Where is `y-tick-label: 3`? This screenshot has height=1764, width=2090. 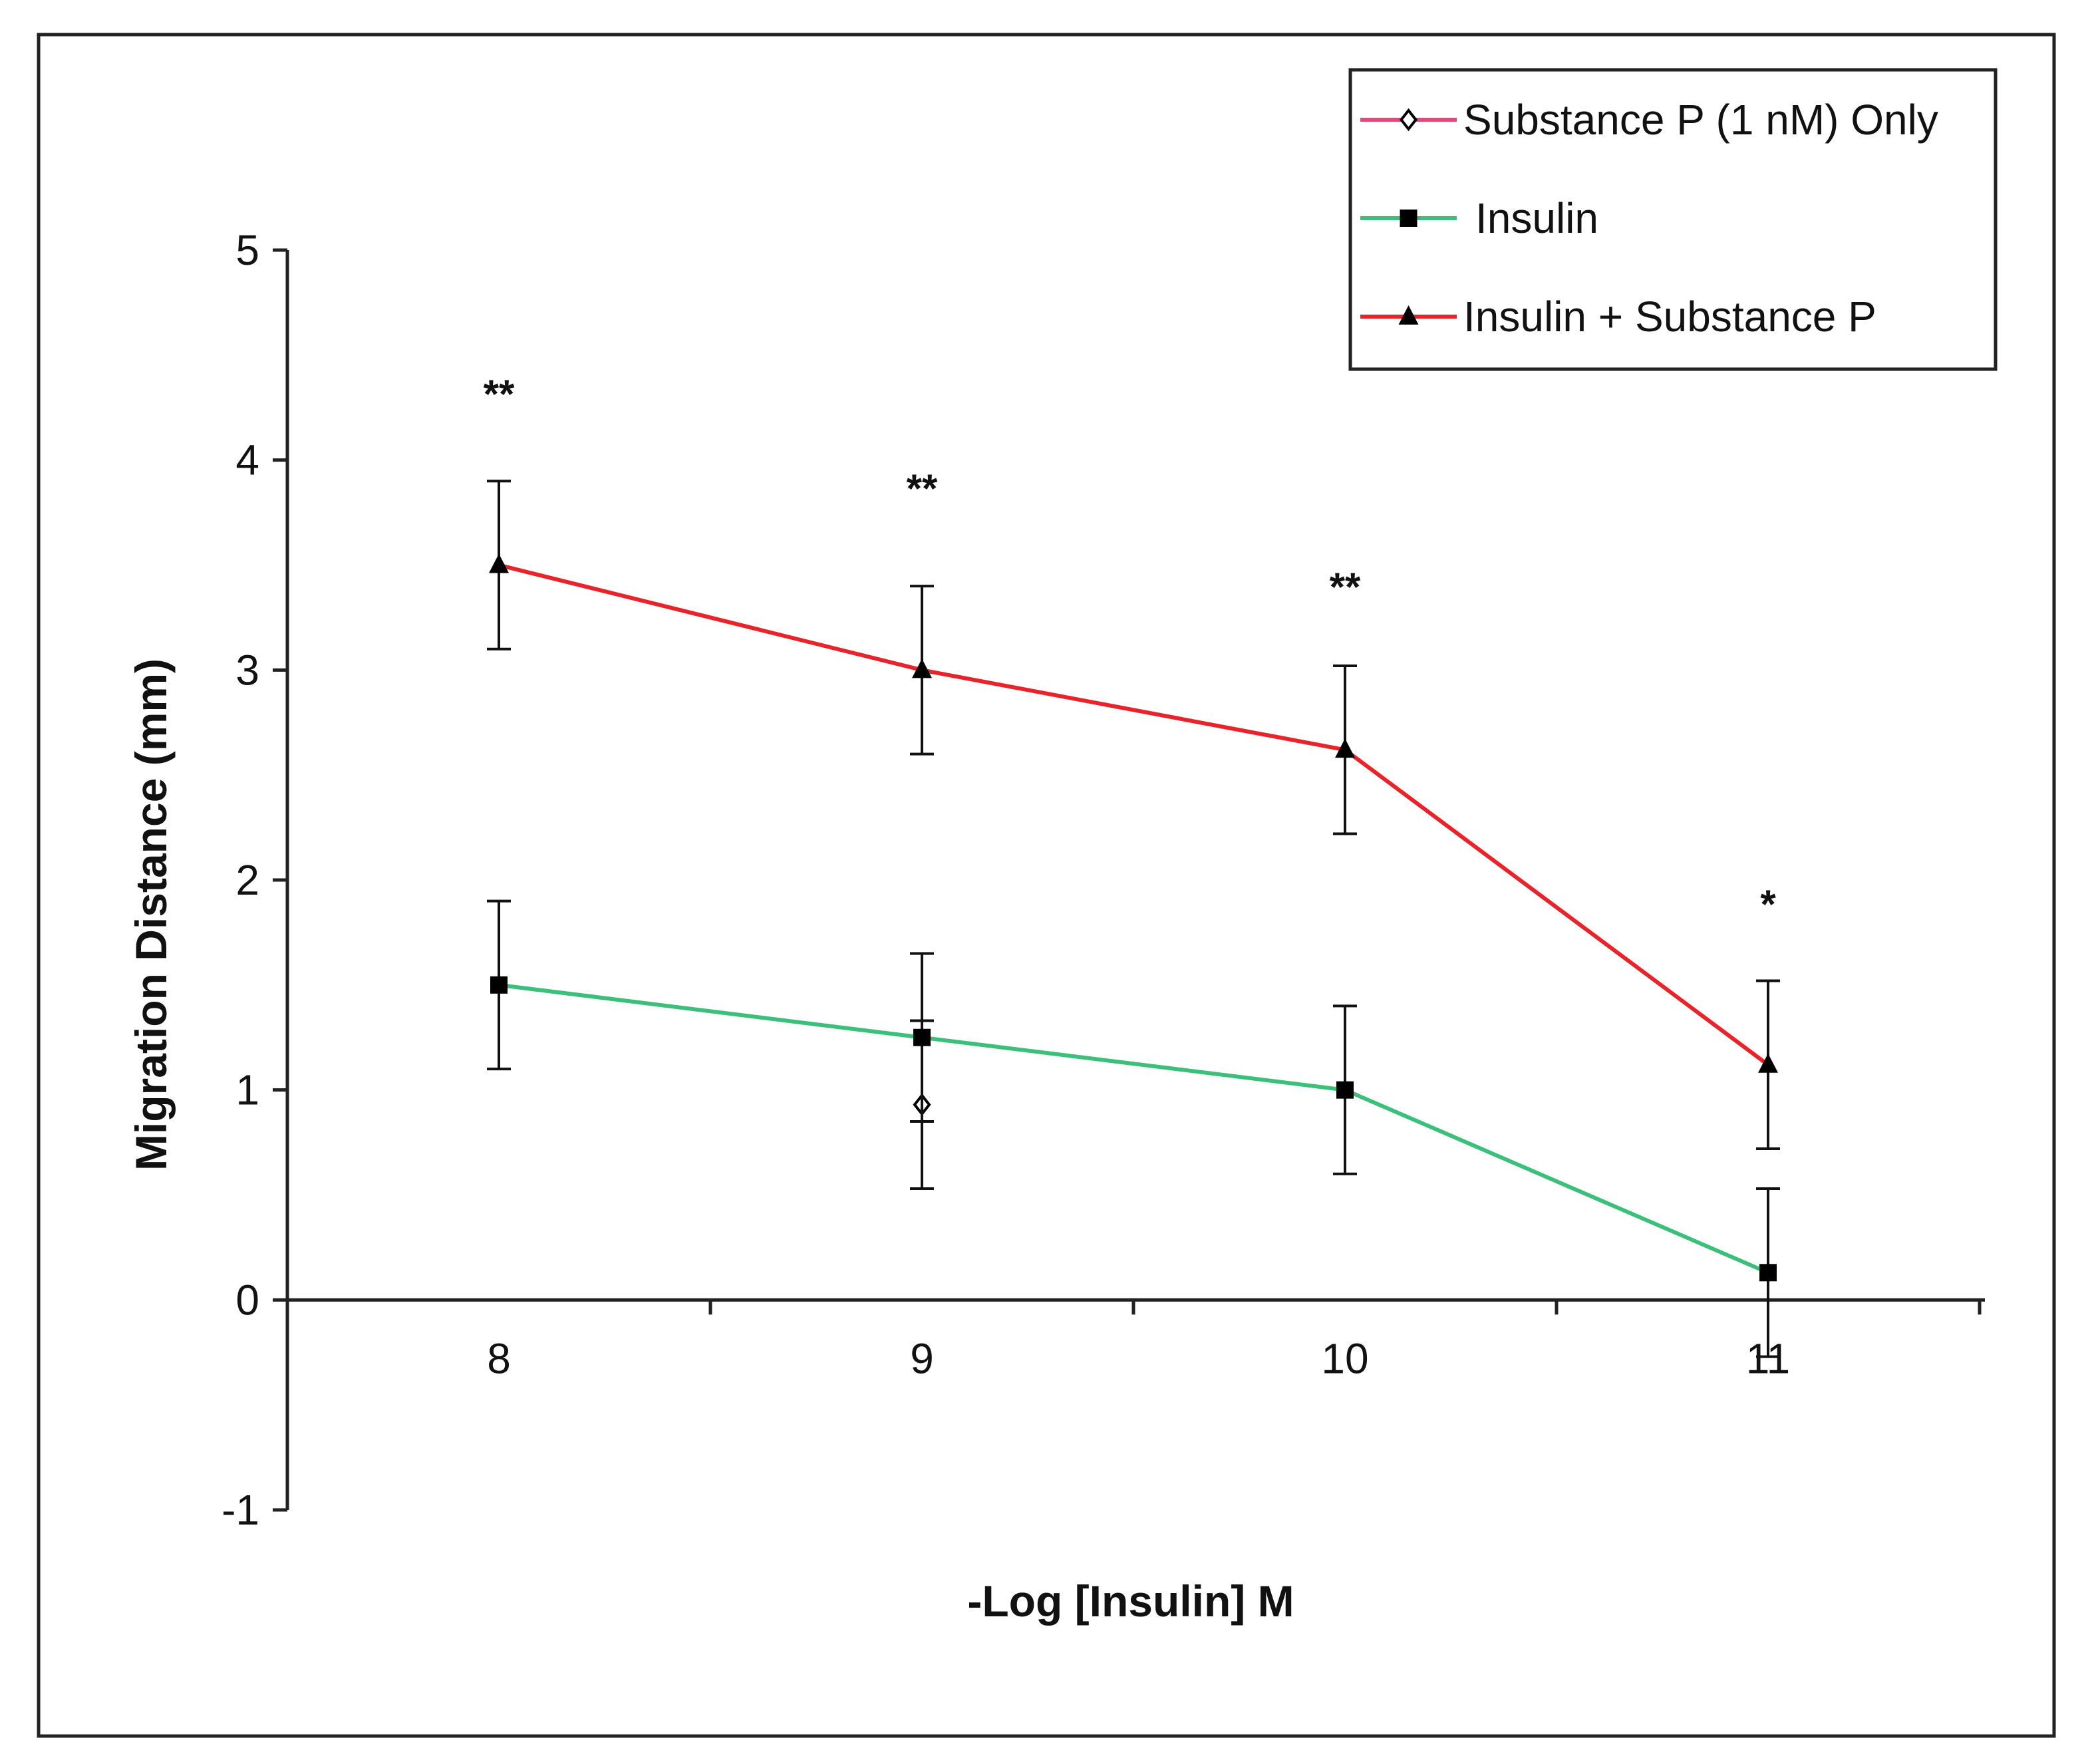 y-tick-label: 3 is located at coordinates (247, 670).